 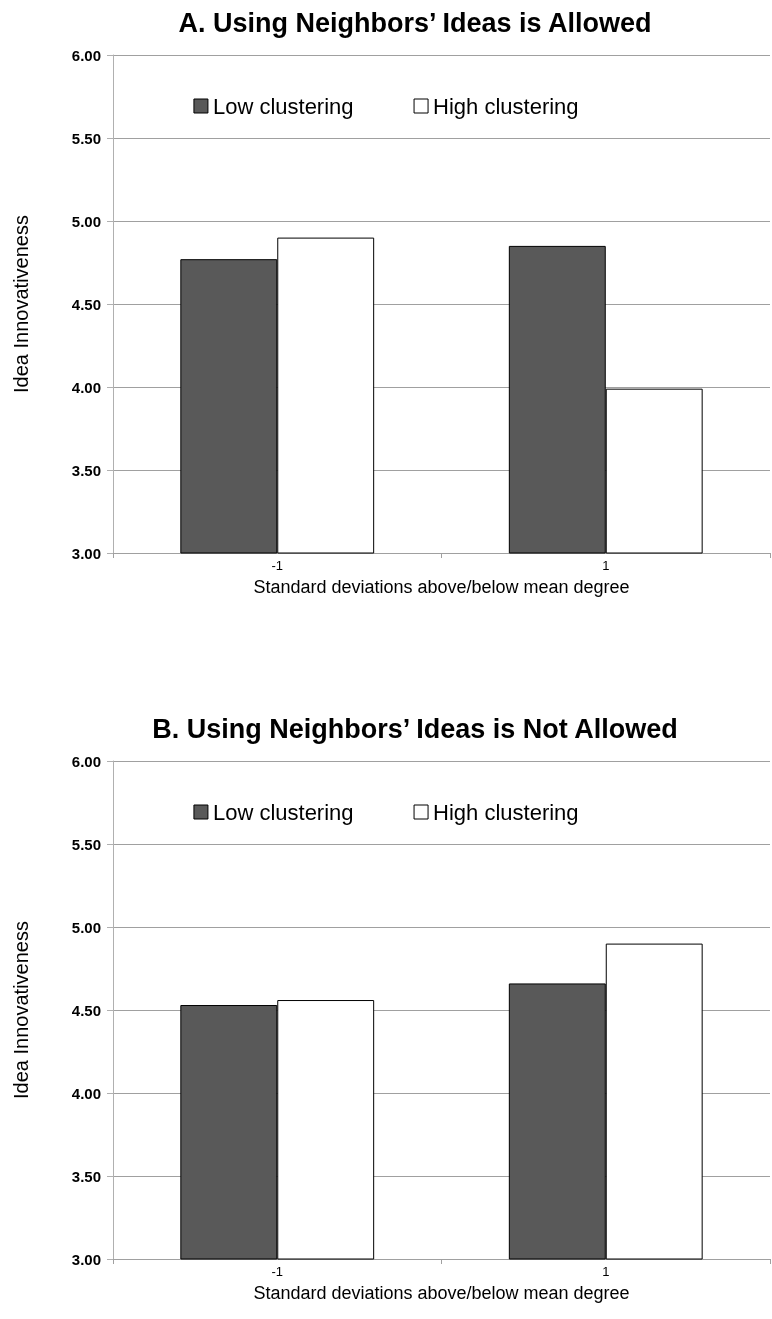 I want to click on chart-title: B. Using Neighbors’ Ideas is Not Allowed, so click(x=415, y=728).